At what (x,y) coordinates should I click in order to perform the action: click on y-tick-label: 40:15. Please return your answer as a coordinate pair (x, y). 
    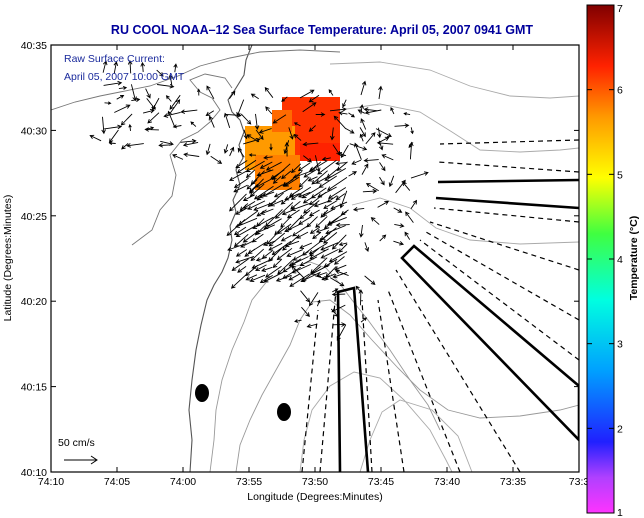
    Looking at the image, I should click on (34, 388).